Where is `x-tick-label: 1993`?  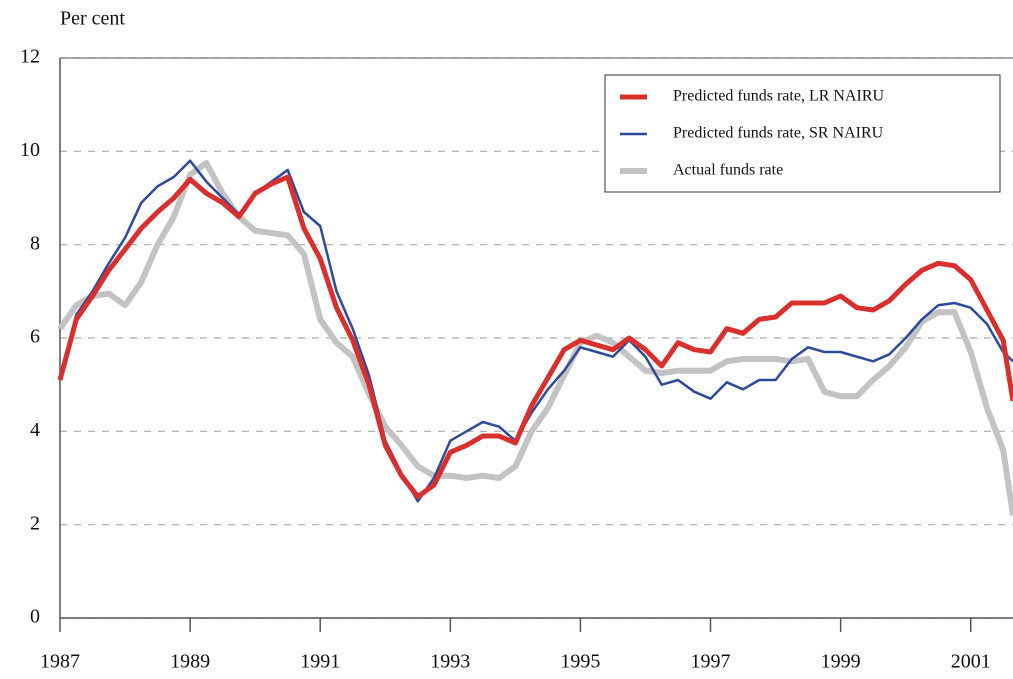
x-tick-label: 1993 is located at coordinates (450, 662).